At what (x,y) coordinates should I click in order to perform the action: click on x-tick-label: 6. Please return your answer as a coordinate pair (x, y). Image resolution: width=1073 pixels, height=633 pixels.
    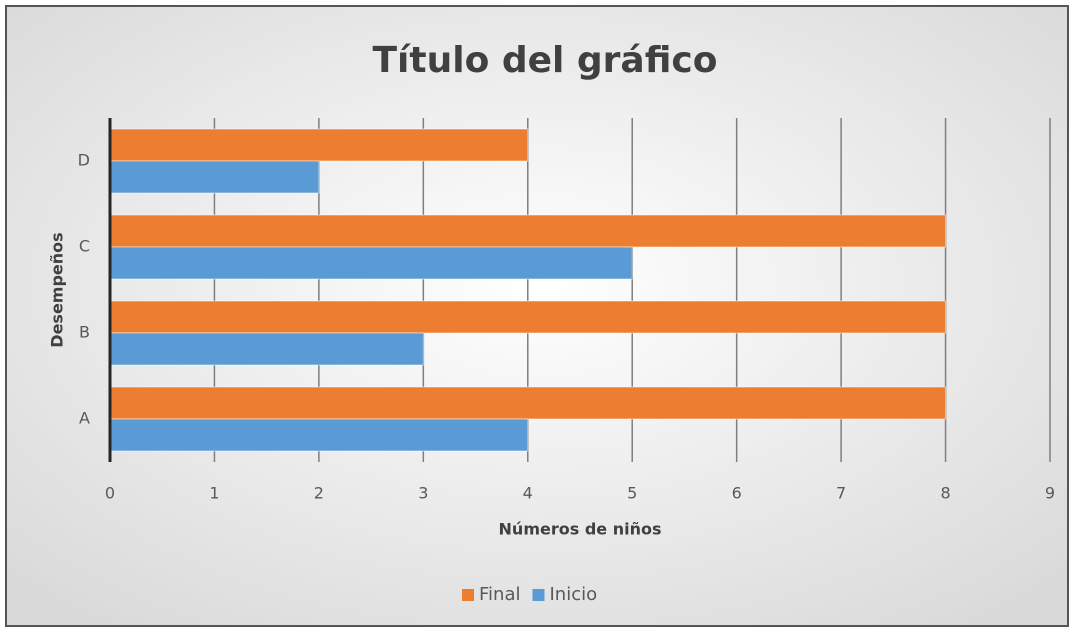
    Looking at the image, I should click on (737, 493).